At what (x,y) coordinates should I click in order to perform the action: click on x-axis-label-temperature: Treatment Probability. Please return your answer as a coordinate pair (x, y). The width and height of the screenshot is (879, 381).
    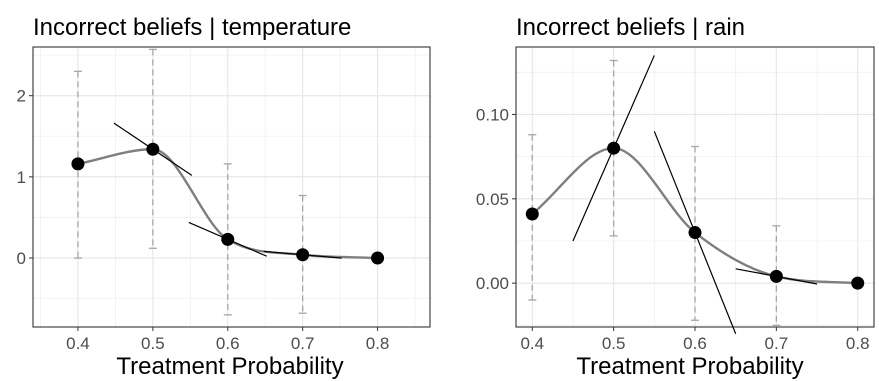
    Looking at the image, I should click on (229, 366).